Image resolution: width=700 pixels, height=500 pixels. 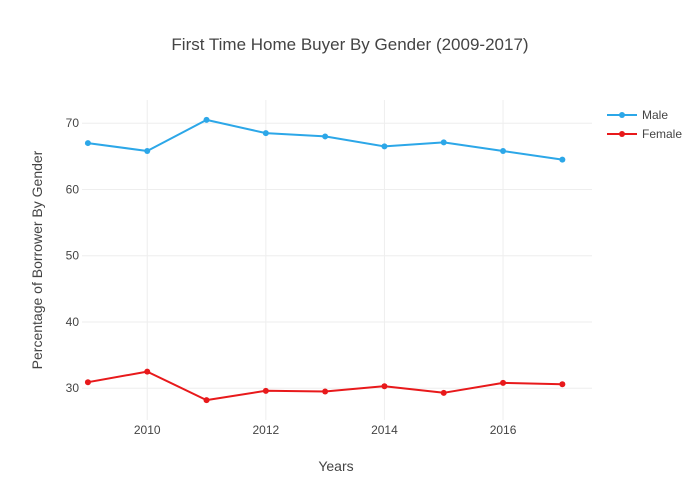 I want to click on legend-label: Female, so click(x=662, y=134).